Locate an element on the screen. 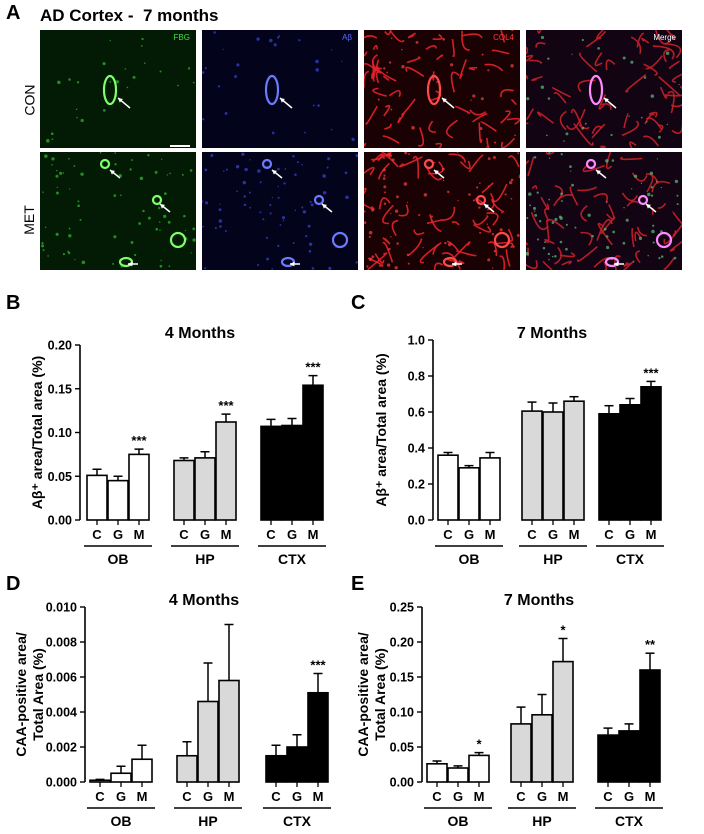  y-tick-label: 0.010 is located at coordinates (61, 608).